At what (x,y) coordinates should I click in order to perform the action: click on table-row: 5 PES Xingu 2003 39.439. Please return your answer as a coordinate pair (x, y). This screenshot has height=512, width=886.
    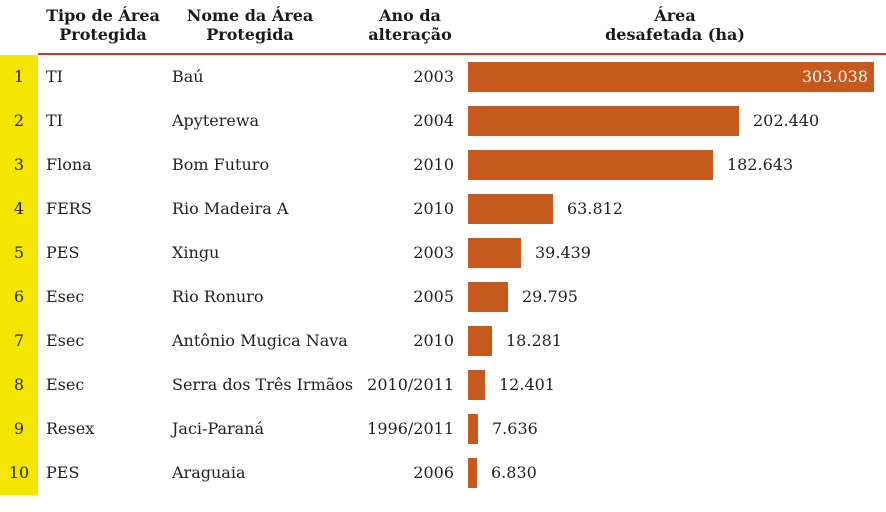
    Looking at the image, I should click on (443, 253).